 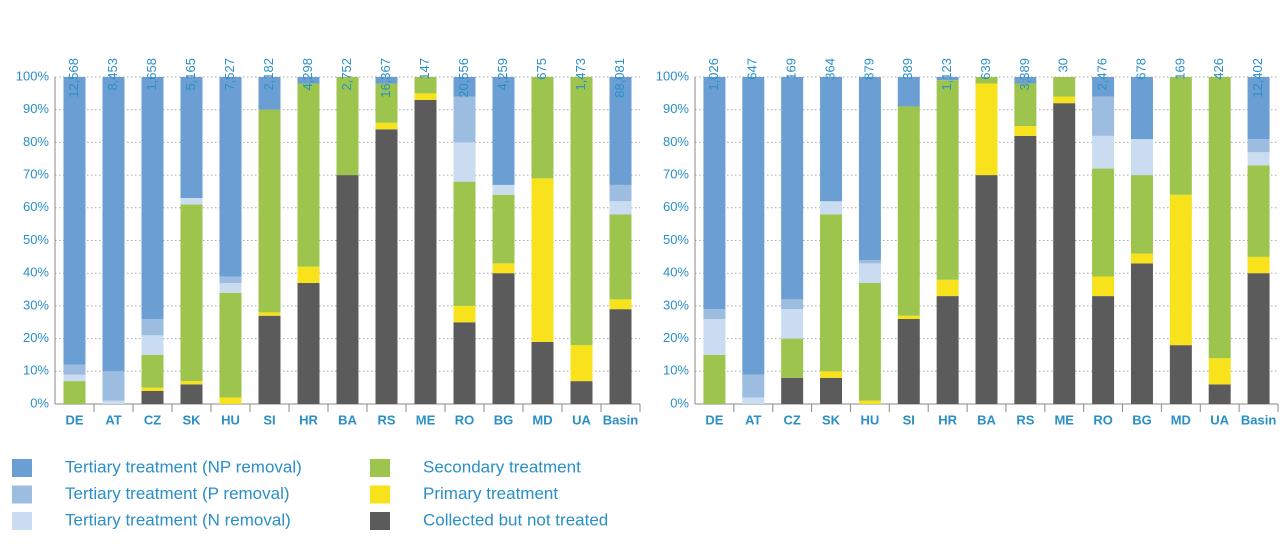 What do you see at coordinates (73, 78) in the screenshot?
I see `total-label: 12,568` at bounding box center [73, 78].